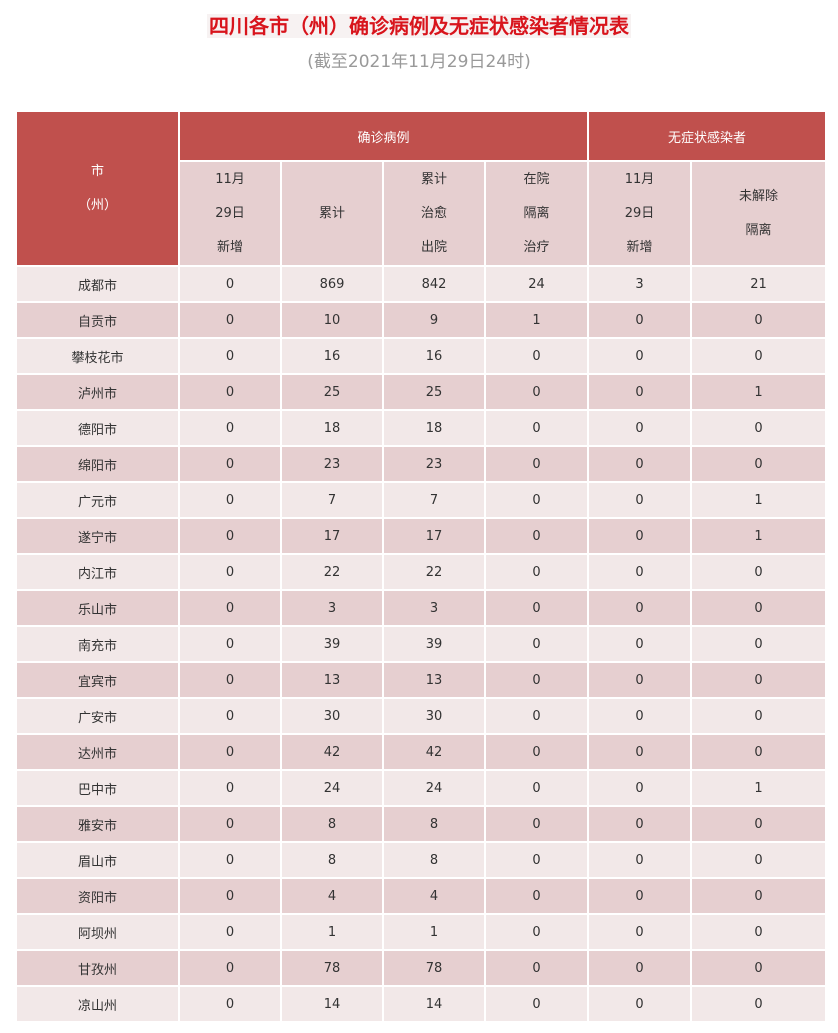  I want to click on city-cell: 南充市, so click(97, 644).